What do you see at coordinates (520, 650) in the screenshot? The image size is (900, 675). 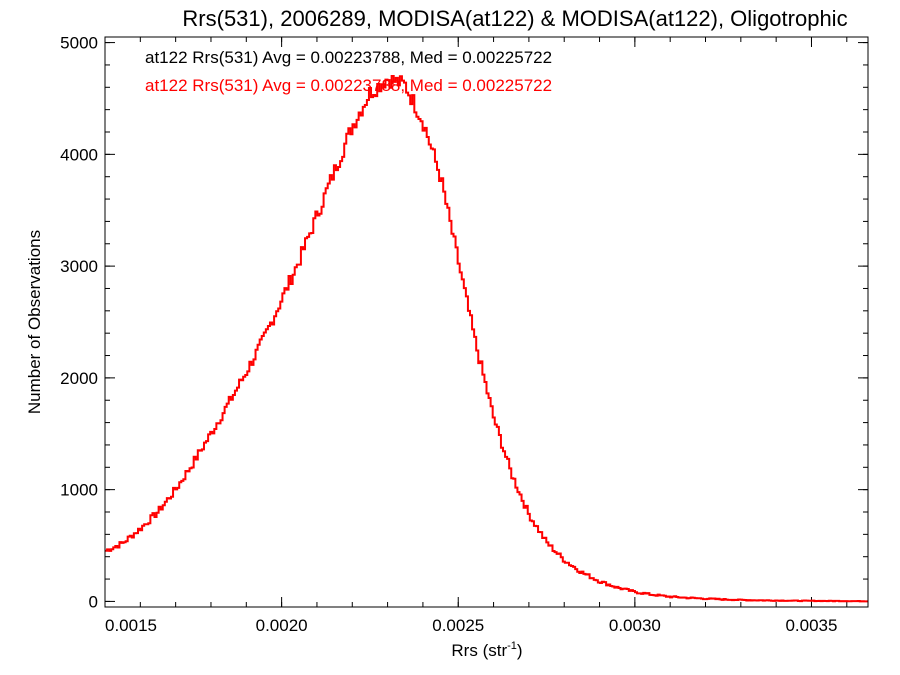 I see `x-axis-label-close: )` at bounding box center [520, 650].